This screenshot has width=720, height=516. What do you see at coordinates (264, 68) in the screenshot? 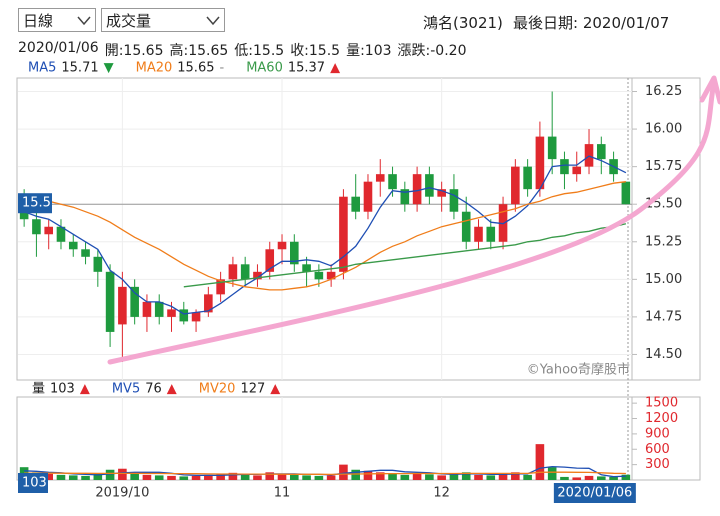
I see `legend-name: MA60` at bounding box center [264, 68].